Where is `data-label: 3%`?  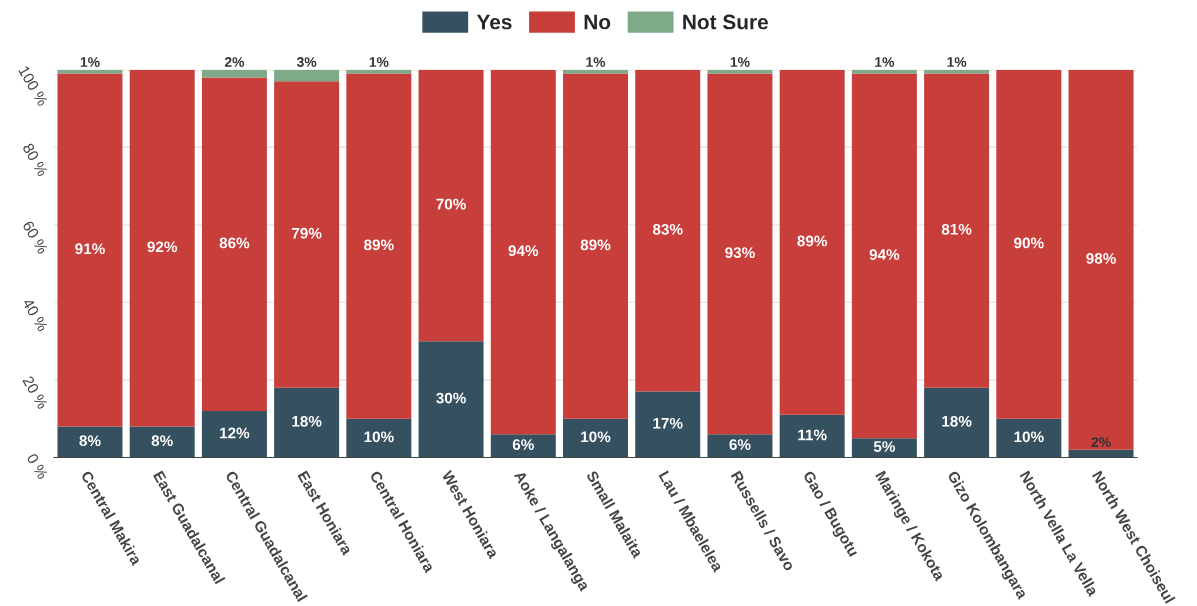 data-label: 3% is located at coordinates (306, 62).